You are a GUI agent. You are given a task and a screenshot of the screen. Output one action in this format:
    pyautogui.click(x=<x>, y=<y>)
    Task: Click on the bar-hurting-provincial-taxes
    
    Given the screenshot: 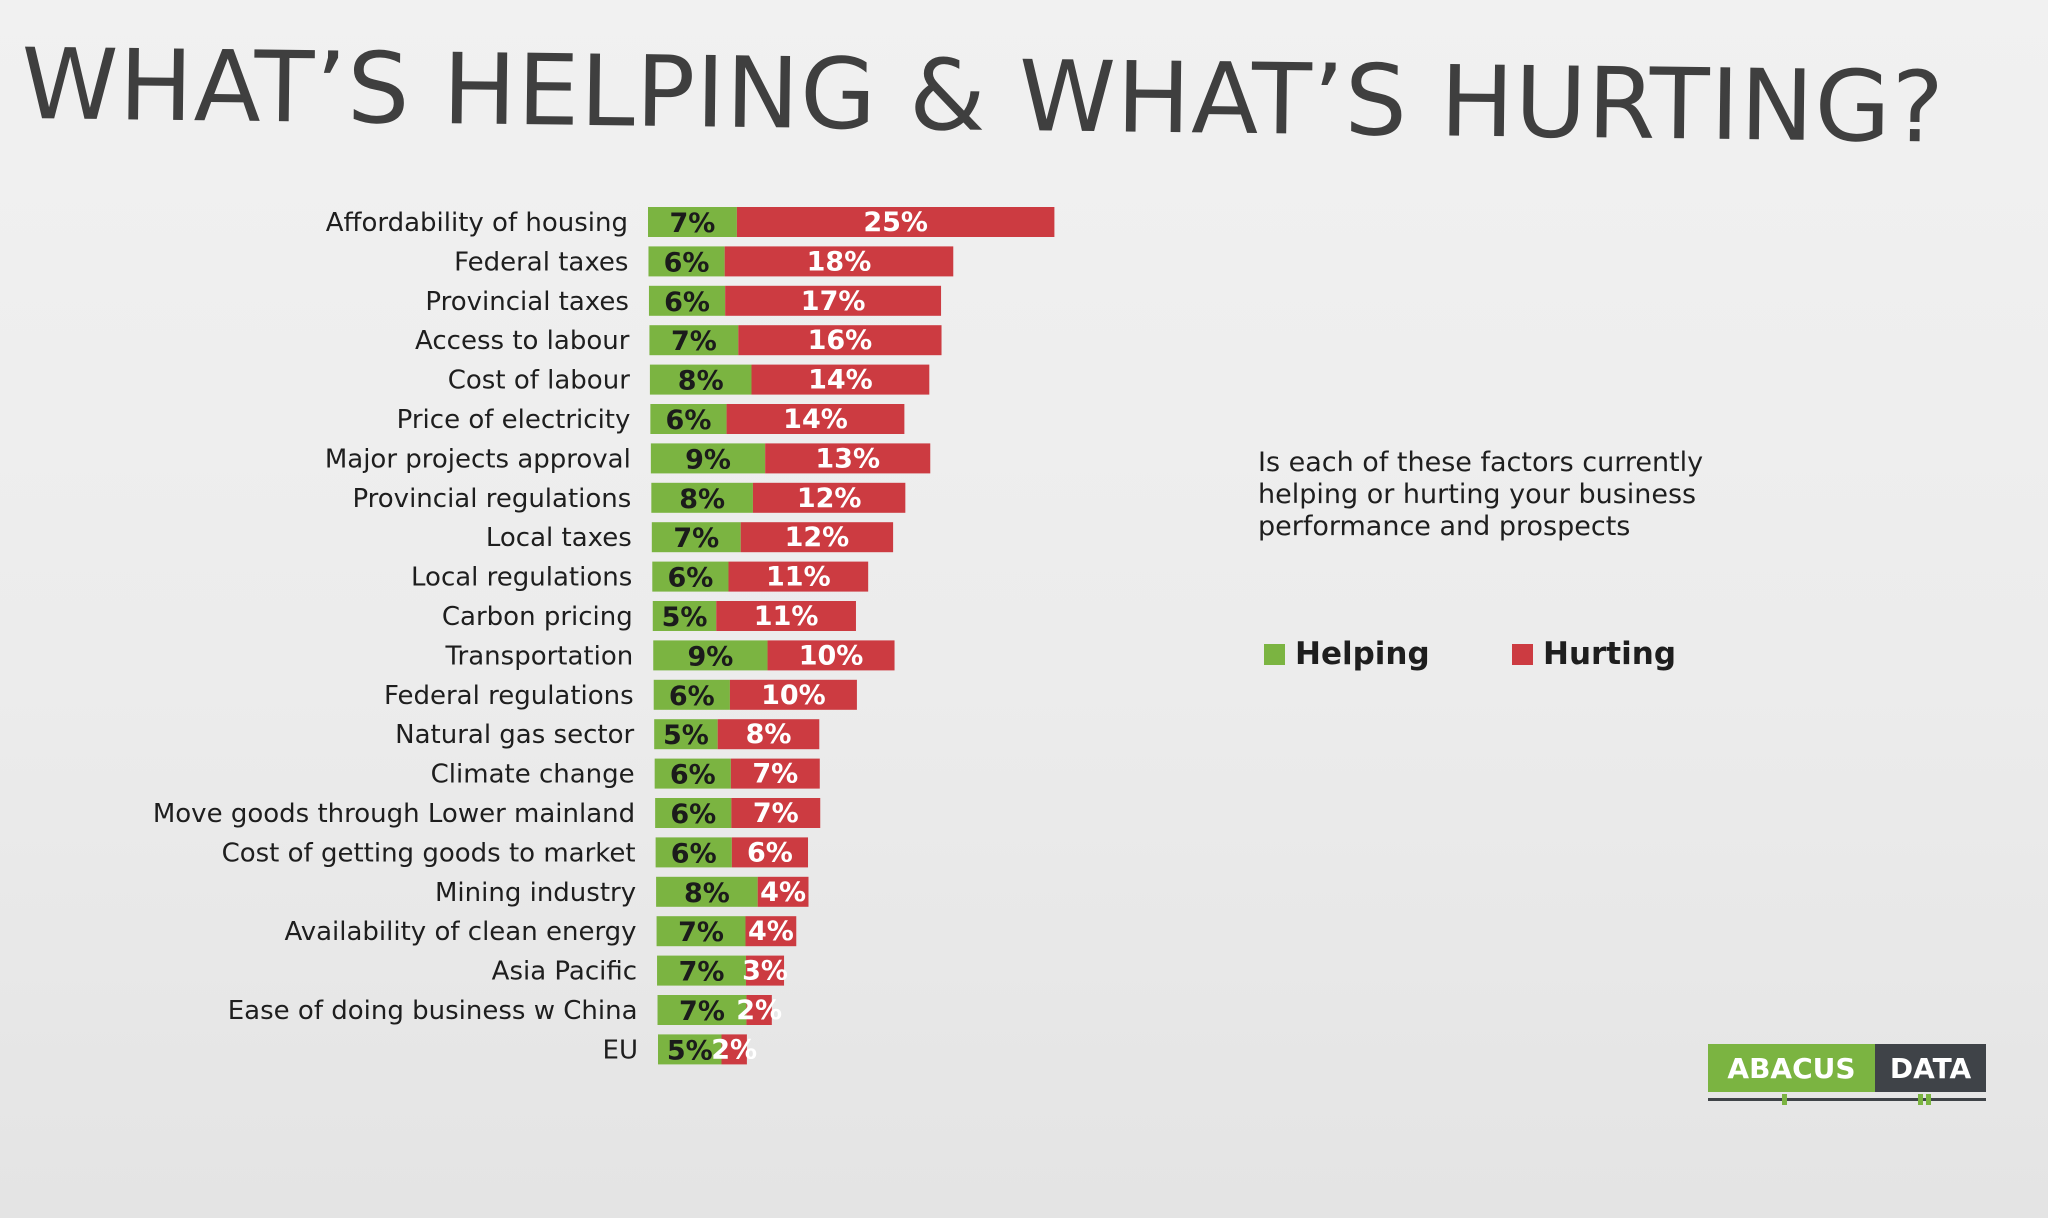 What is the action you would take?
    pyautogui.click(x=833, y=300)
    